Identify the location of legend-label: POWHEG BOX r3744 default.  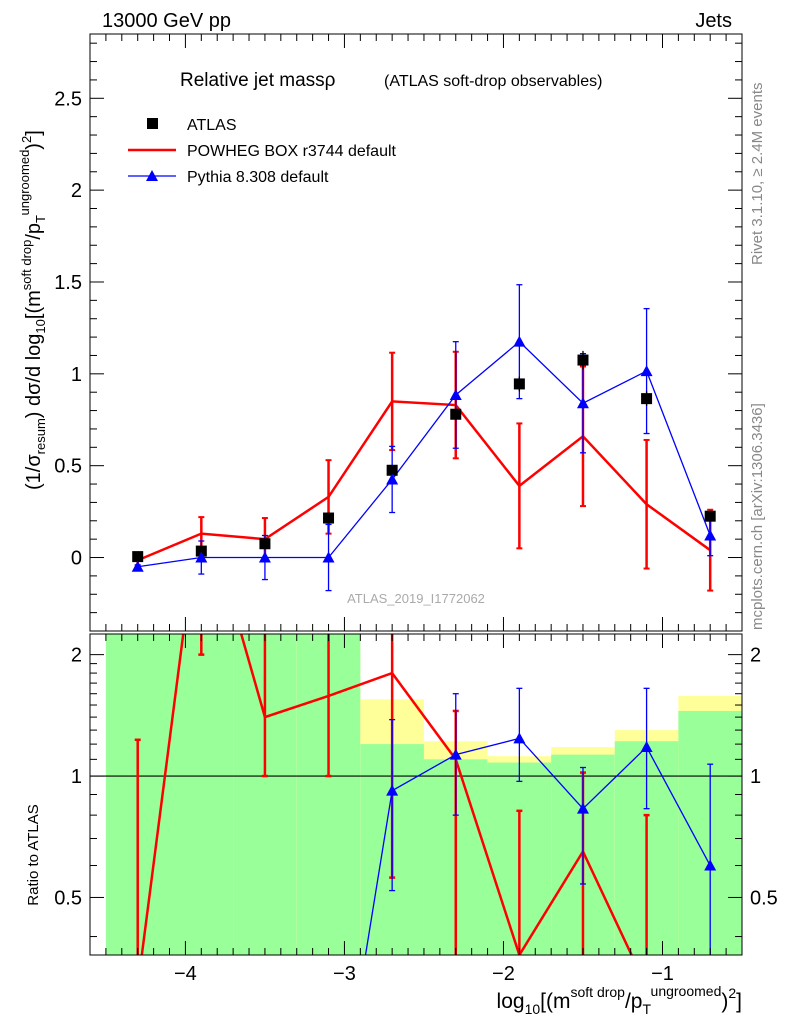
(292, 151).